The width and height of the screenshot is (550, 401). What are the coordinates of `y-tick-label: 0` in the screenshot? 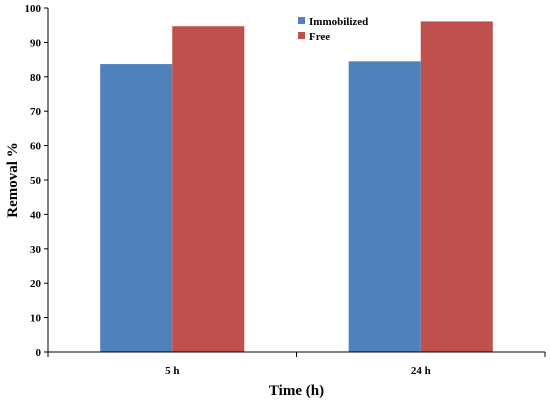 It's located at (39, 353).